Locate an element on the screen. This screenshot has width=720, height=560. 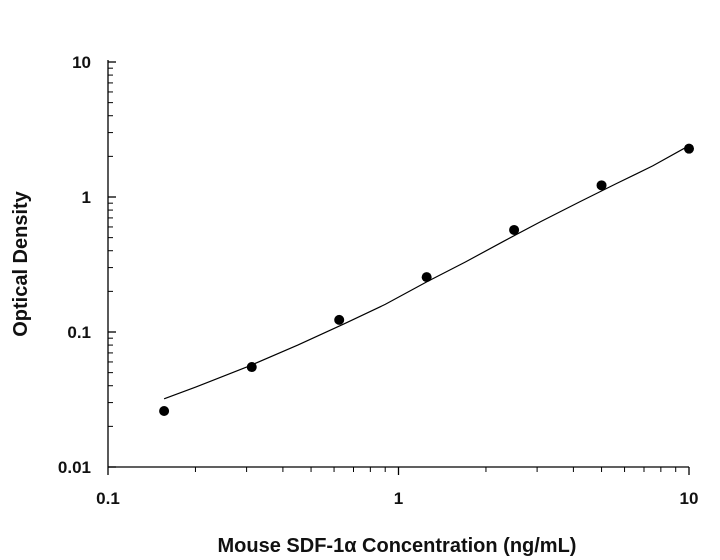
x-axis-title: Mouse SDF-1α Concentration (ng/mL) is located at coordinates (397, 546).